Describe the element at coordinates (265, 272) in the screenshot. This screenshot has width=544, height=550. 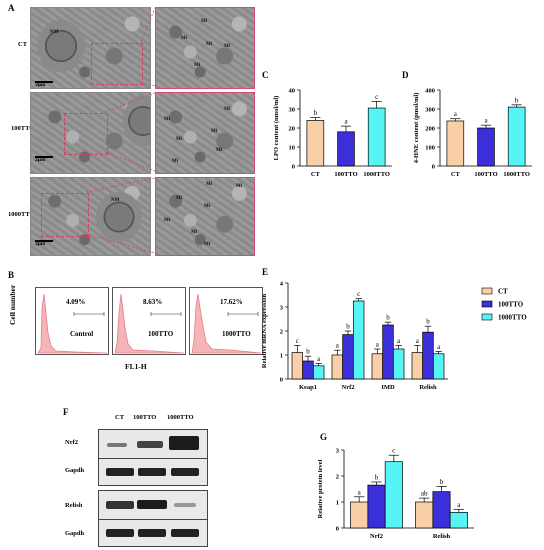
I see `panel-label-e: E` at that location.